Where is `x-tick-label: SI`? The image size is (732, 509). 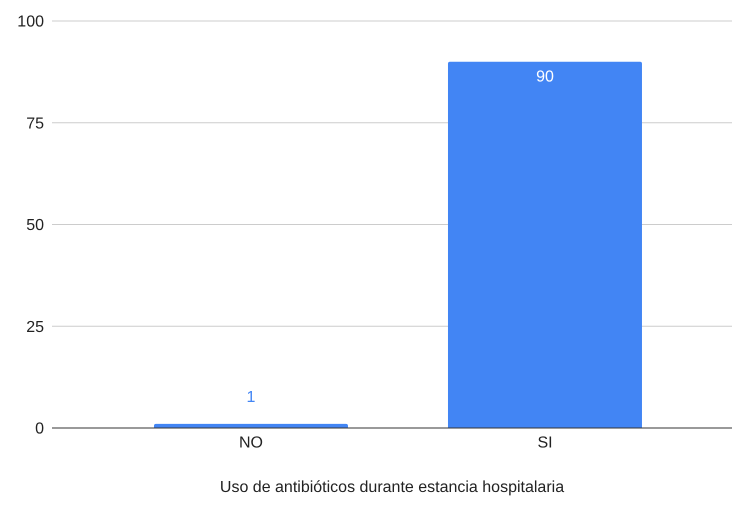 x-tick-label: SI is located at coordinates (545, 443).